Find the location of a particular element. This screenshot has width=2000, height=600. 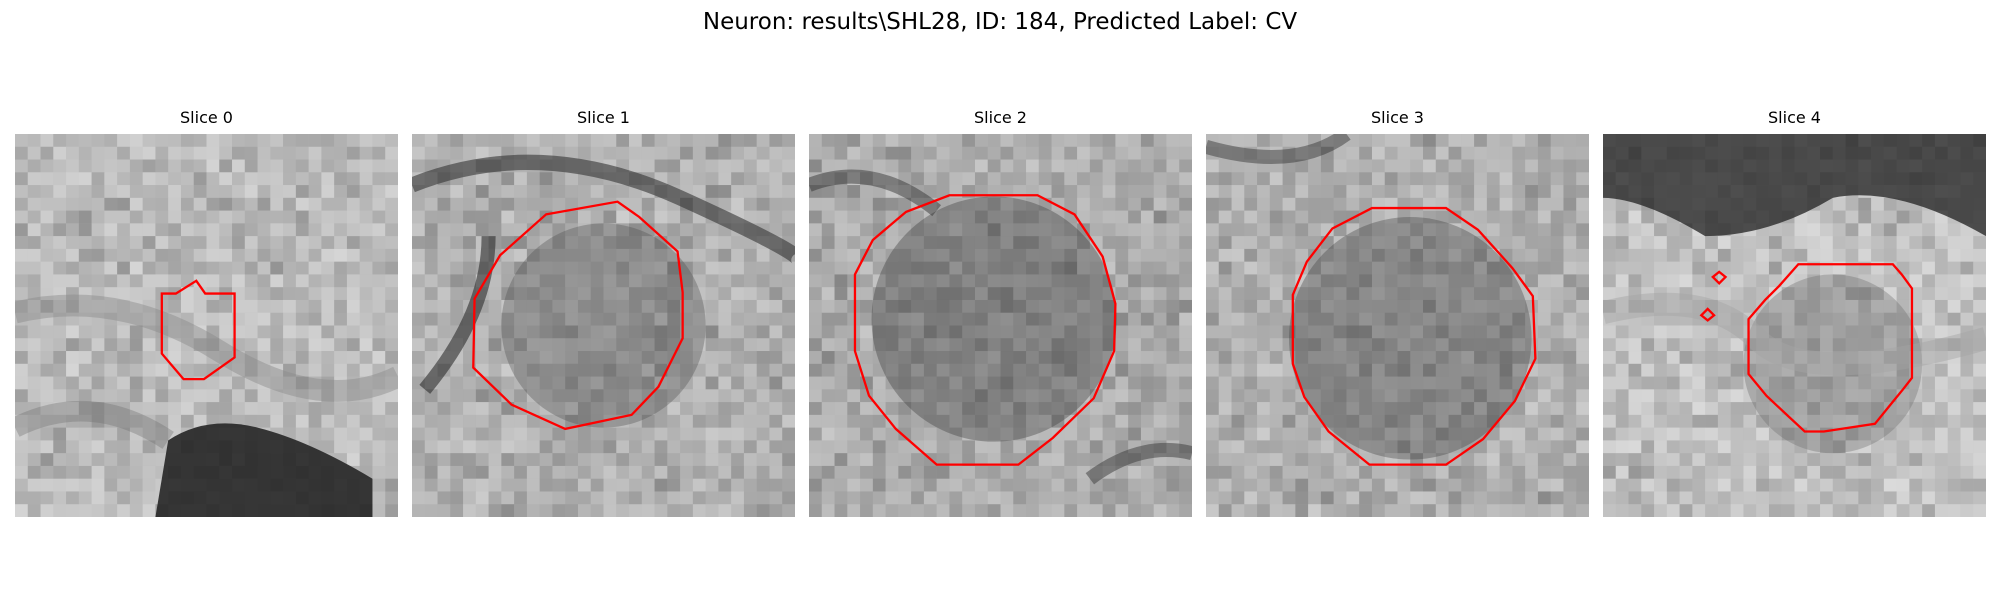

slice-title: Slice 1 is located at coordinates (603, 117).